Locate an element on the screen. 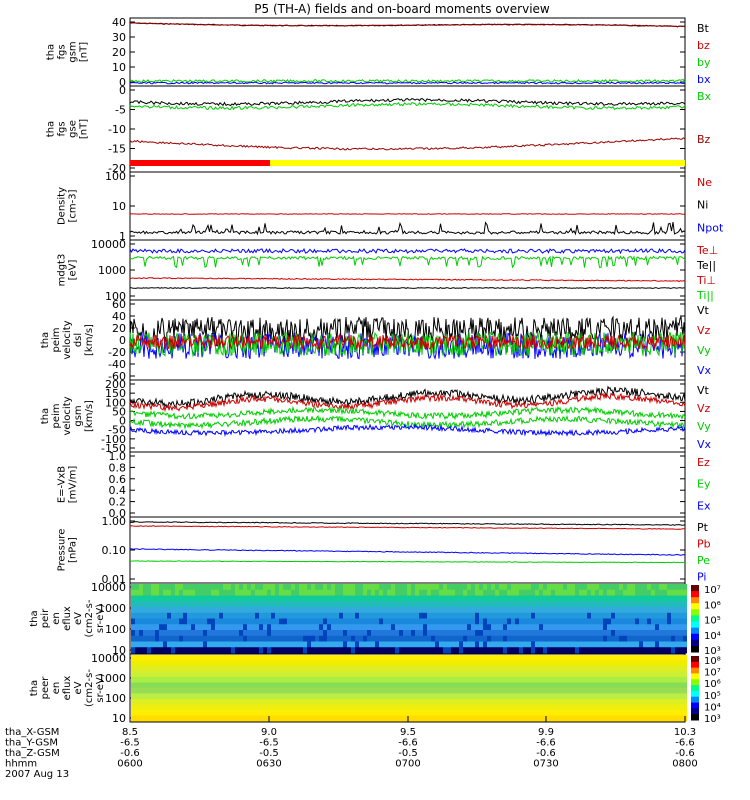  colorbar-electron-swatch is located at coordinates (695, 659).